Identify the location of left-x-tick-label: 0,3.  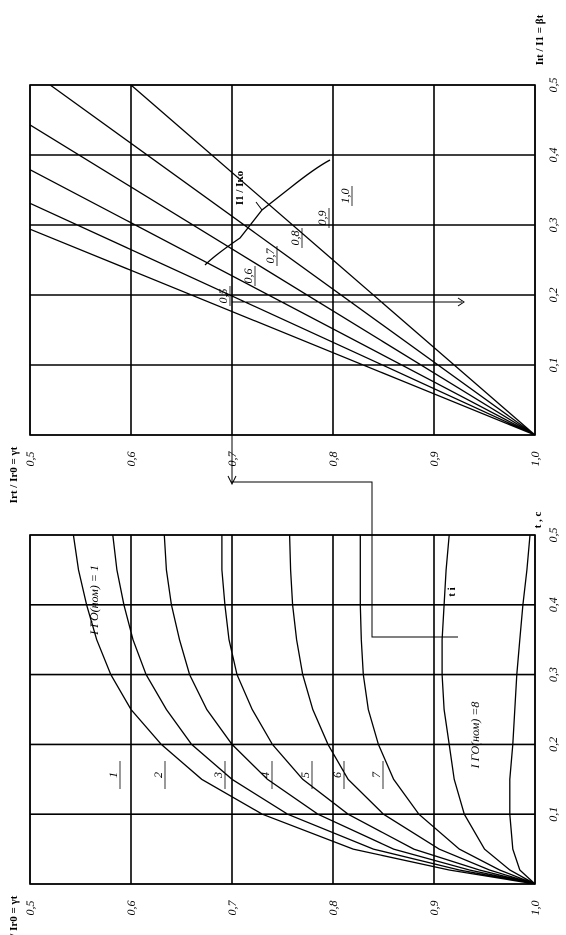
(553, 674).